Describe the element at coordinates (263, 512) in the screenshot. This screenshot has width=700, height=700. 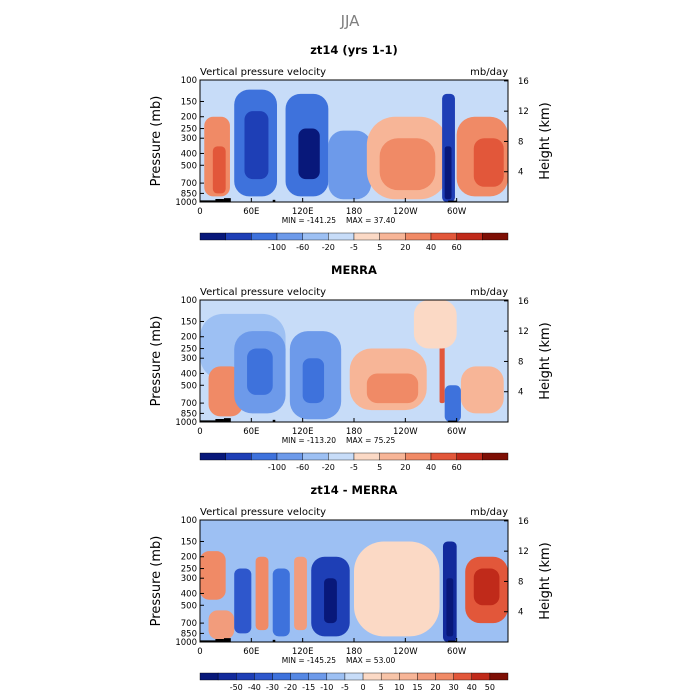
I see `left-string: Vertical pressure velocity` at that location.